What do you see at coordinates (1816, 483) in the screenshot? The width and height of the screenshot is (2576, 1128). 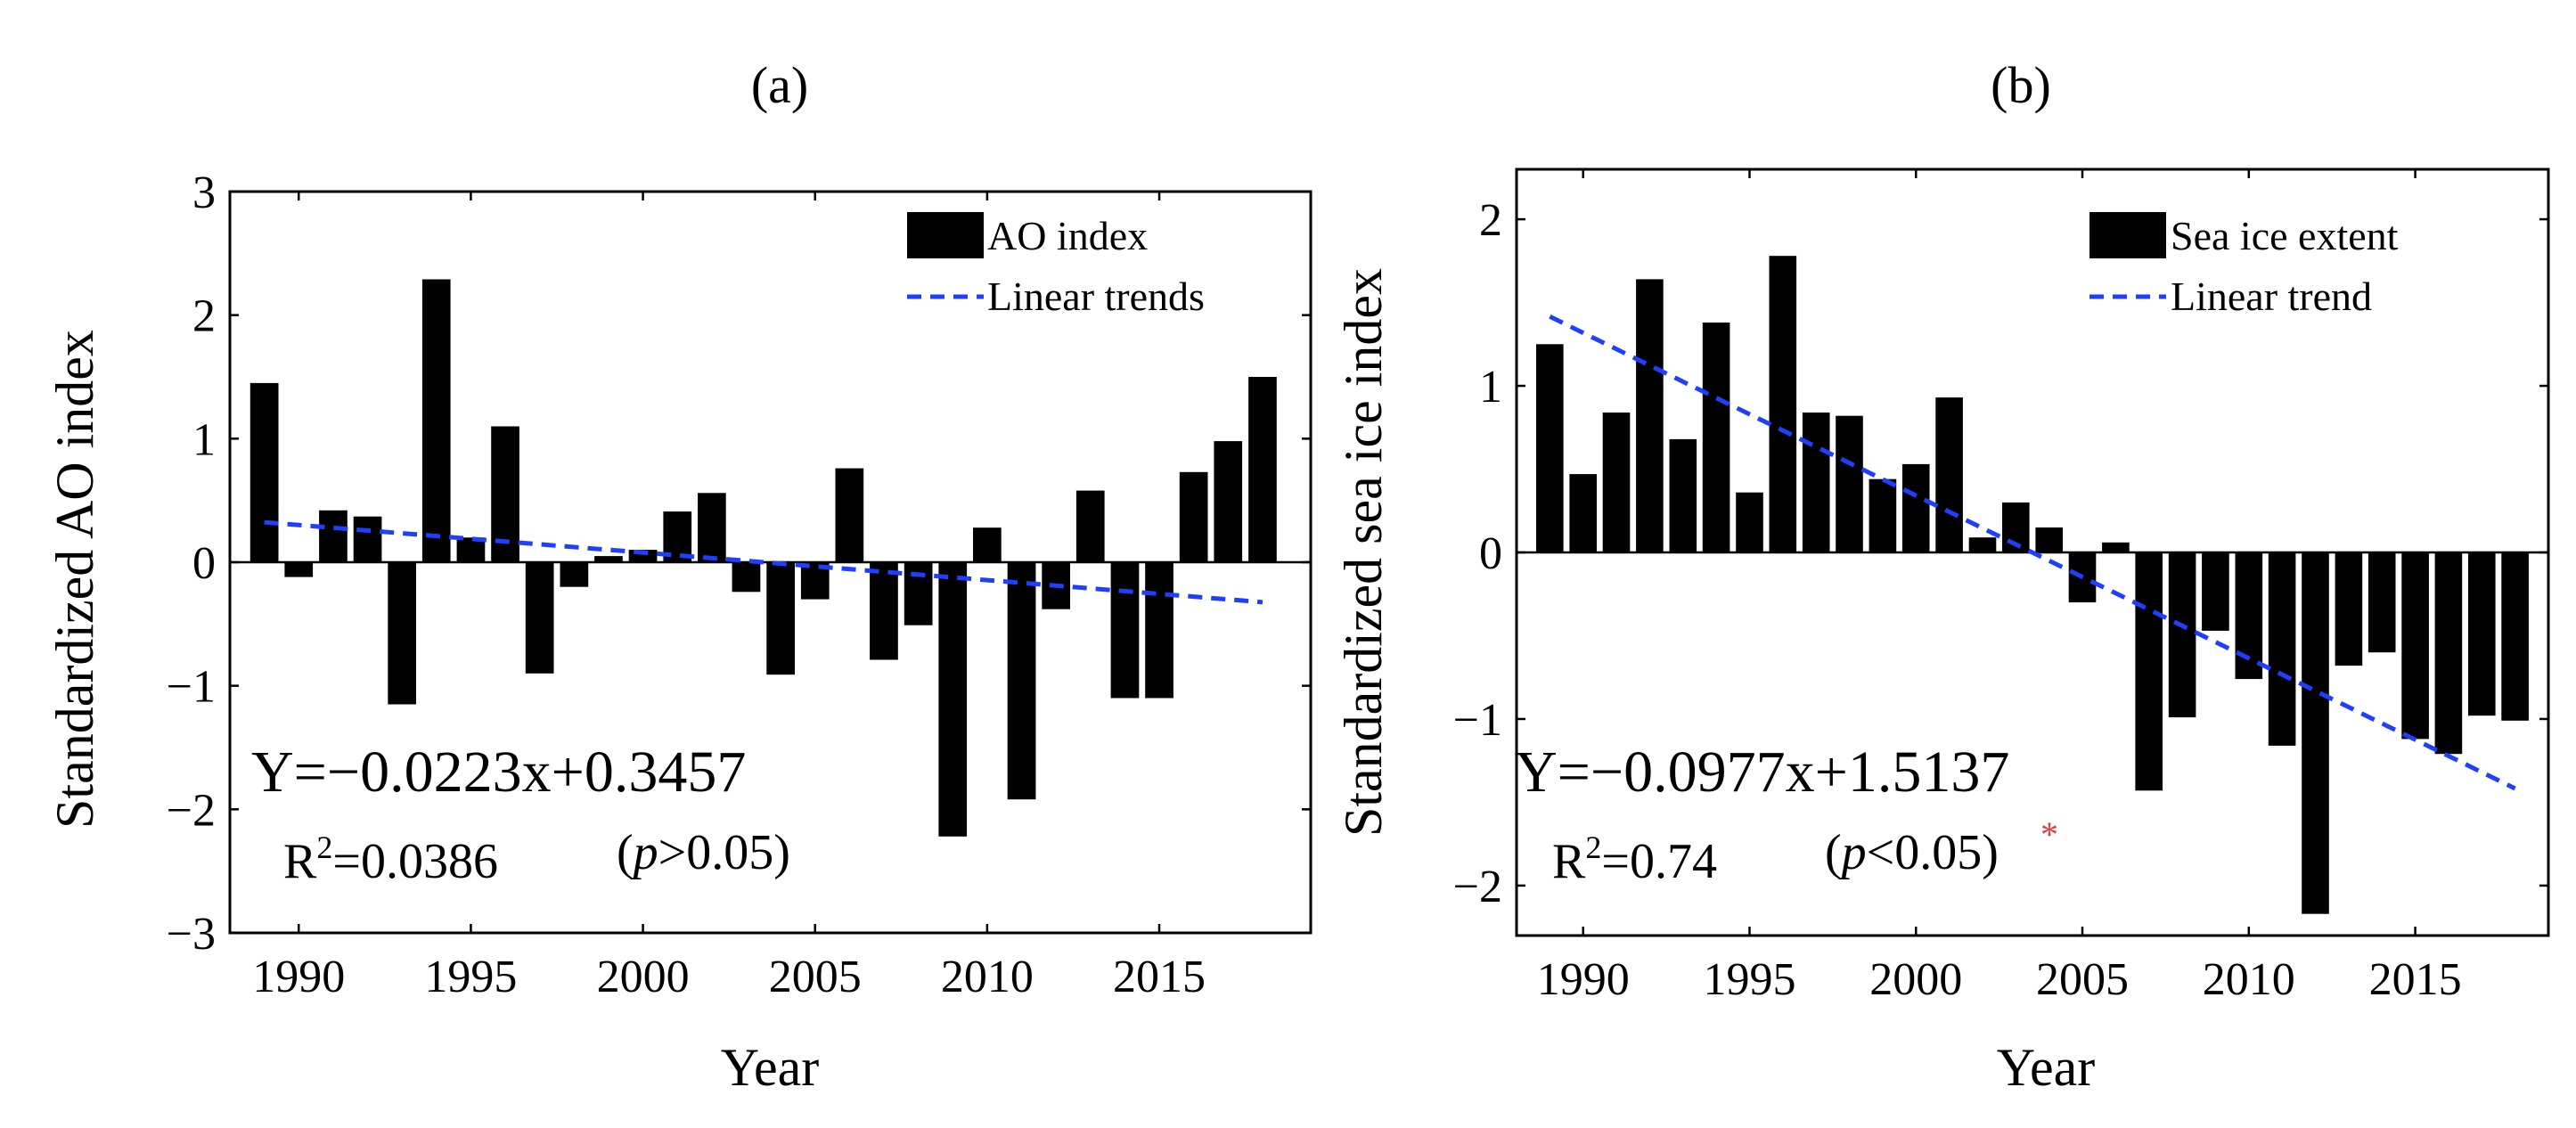 I see `bar-1997` at bounding box center [1816, 483].